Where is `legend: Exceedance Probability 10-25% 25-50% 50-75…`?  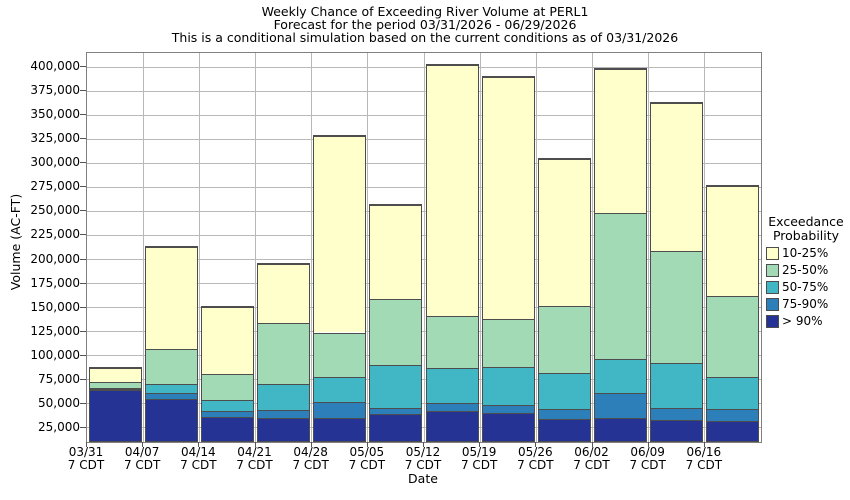 legend: Exceedance Probability 10-25% 25-50% 50-75… is located at coordinates (806, 271).